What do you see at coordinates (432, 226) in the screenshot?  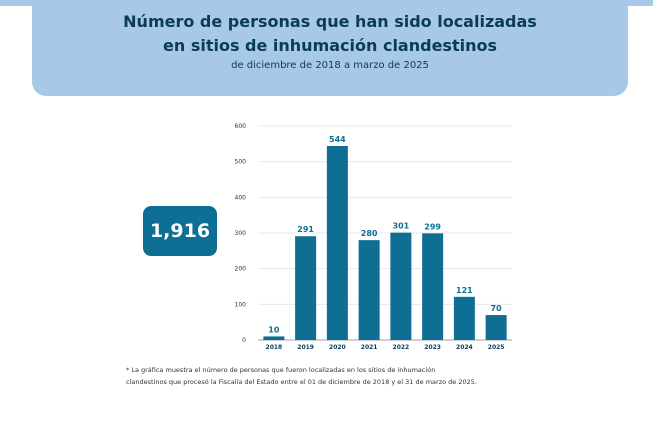 I see `data-label: 299` at bounding box center [432, 226].